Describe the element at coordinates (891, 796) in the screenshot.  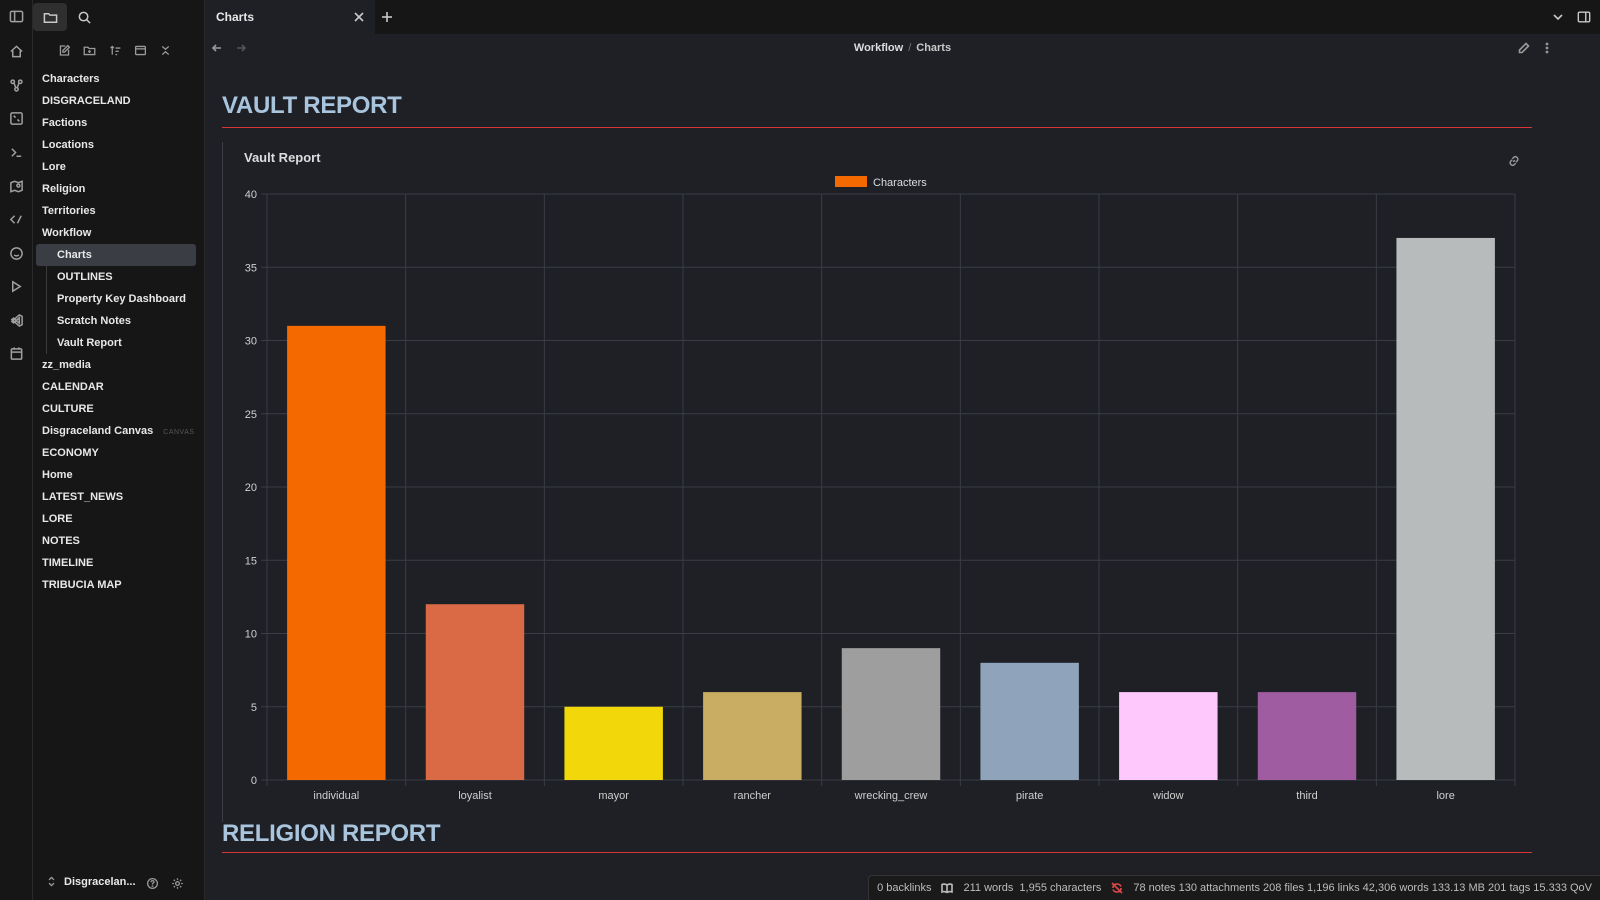
I see `x-tick-label: wrecking_crew` at that location.